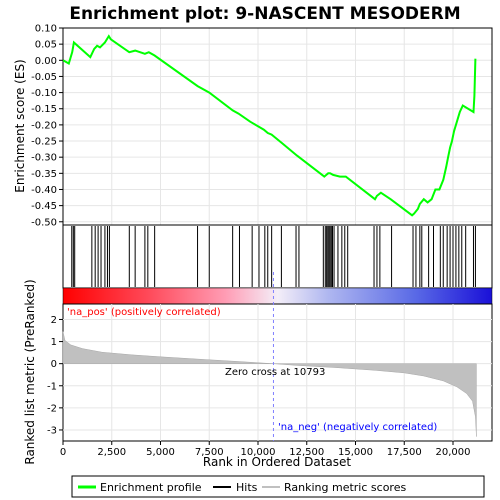 The height and width of the screenshot is (500, 500). What do you see at coordinates (46, 61) in the screenshot?
I see `es-tick-label: 0.00` at bounding box center [46, 61].